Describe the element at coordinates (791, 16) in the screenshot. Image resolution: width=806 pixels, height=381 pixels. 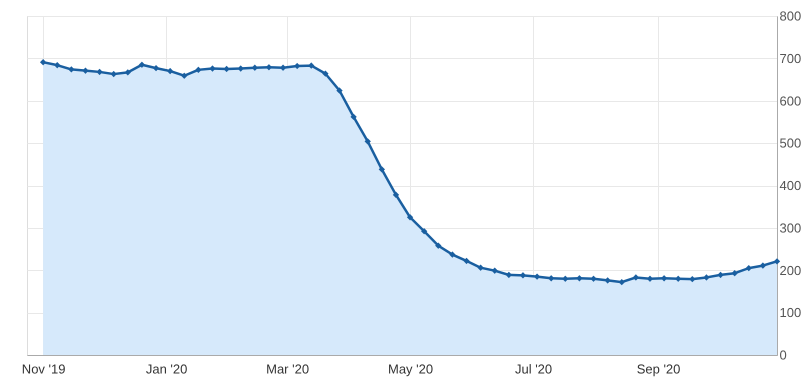
I see `y-tick-label: 800` at that location.